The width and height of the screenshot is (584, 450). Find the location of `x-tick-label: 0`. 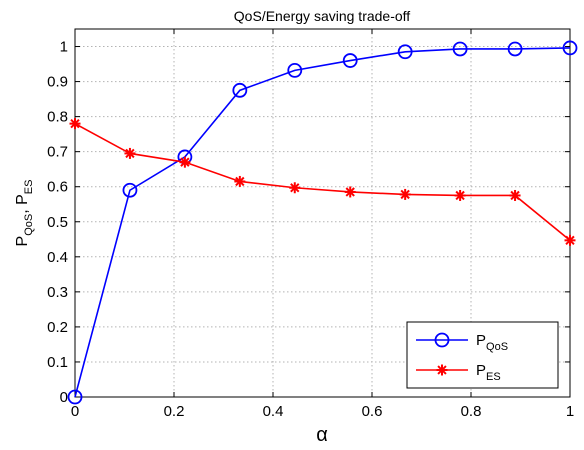

x-tick-label: 0 is located at coordinates (75, 411).